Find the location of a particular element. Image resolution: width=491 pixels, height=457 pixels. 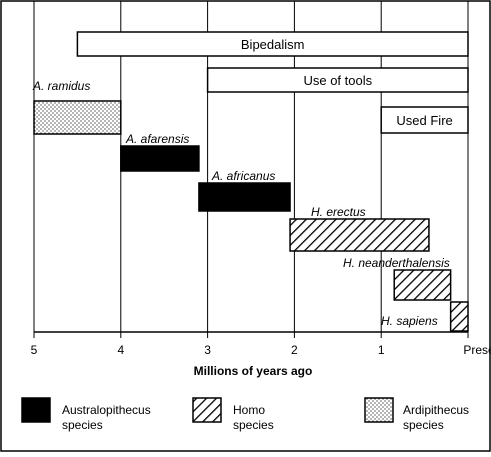

trait-label-used-fire: Used Fire is located at coordinates (424, 120).